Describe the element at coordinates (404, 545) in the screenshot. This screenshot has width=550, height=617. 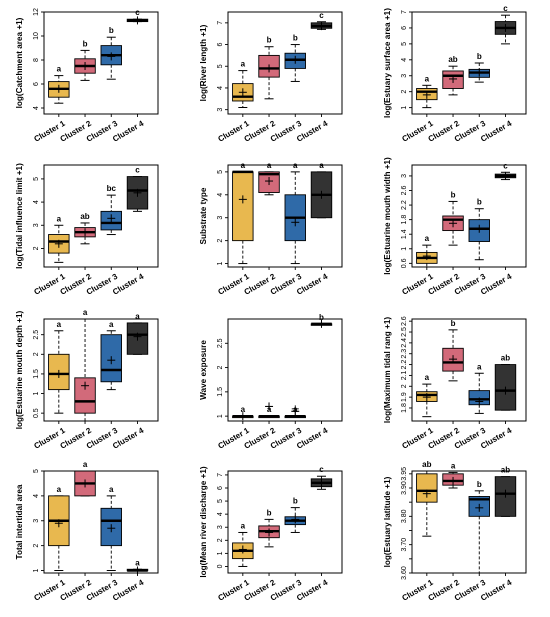
I see `y-tick-label: 3.70` at that location.